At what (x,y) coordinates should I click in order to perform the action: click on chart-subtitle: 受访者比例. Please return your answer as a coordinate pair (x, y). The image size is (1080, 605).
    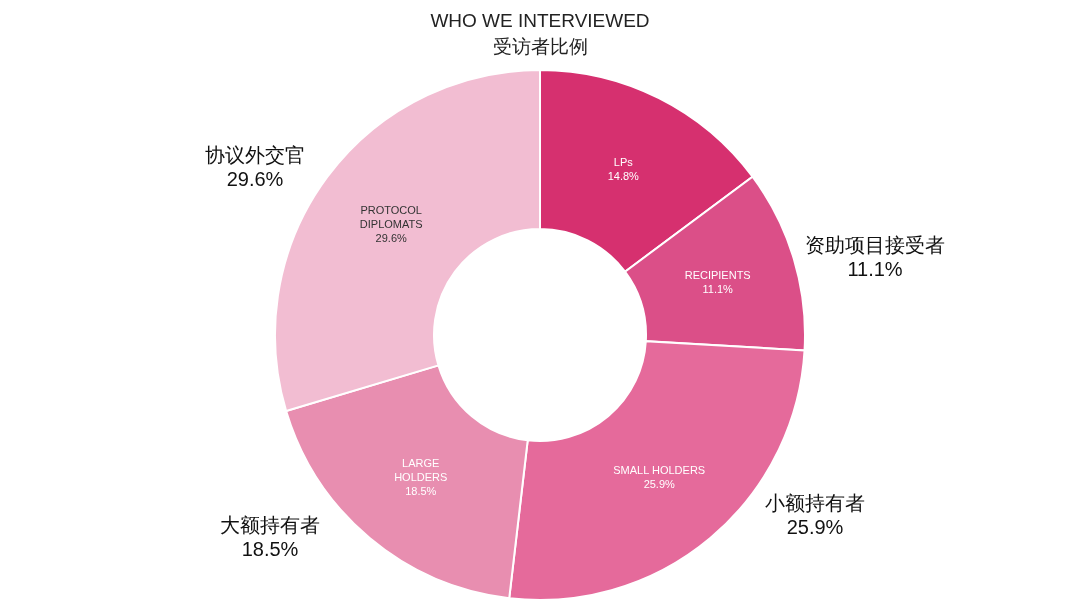
    Looking at the image, I should click on (540, 46).